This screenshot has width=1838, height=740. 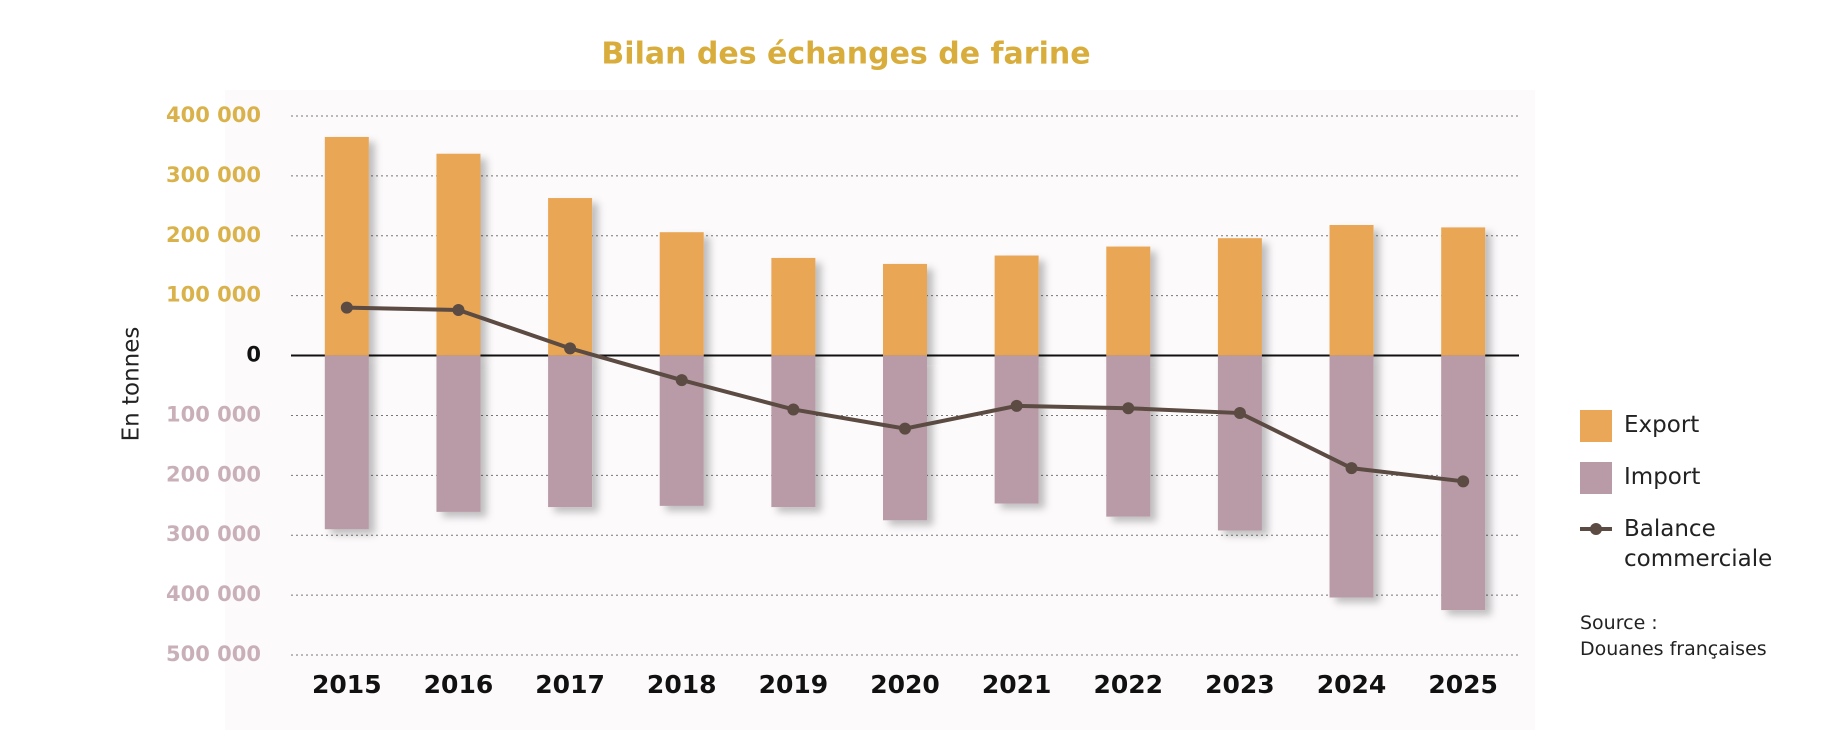 What do you see at coordinates (253, 355) in the screenshot?
I see `y-tick-label: 0` at bounding box center [253, 355].